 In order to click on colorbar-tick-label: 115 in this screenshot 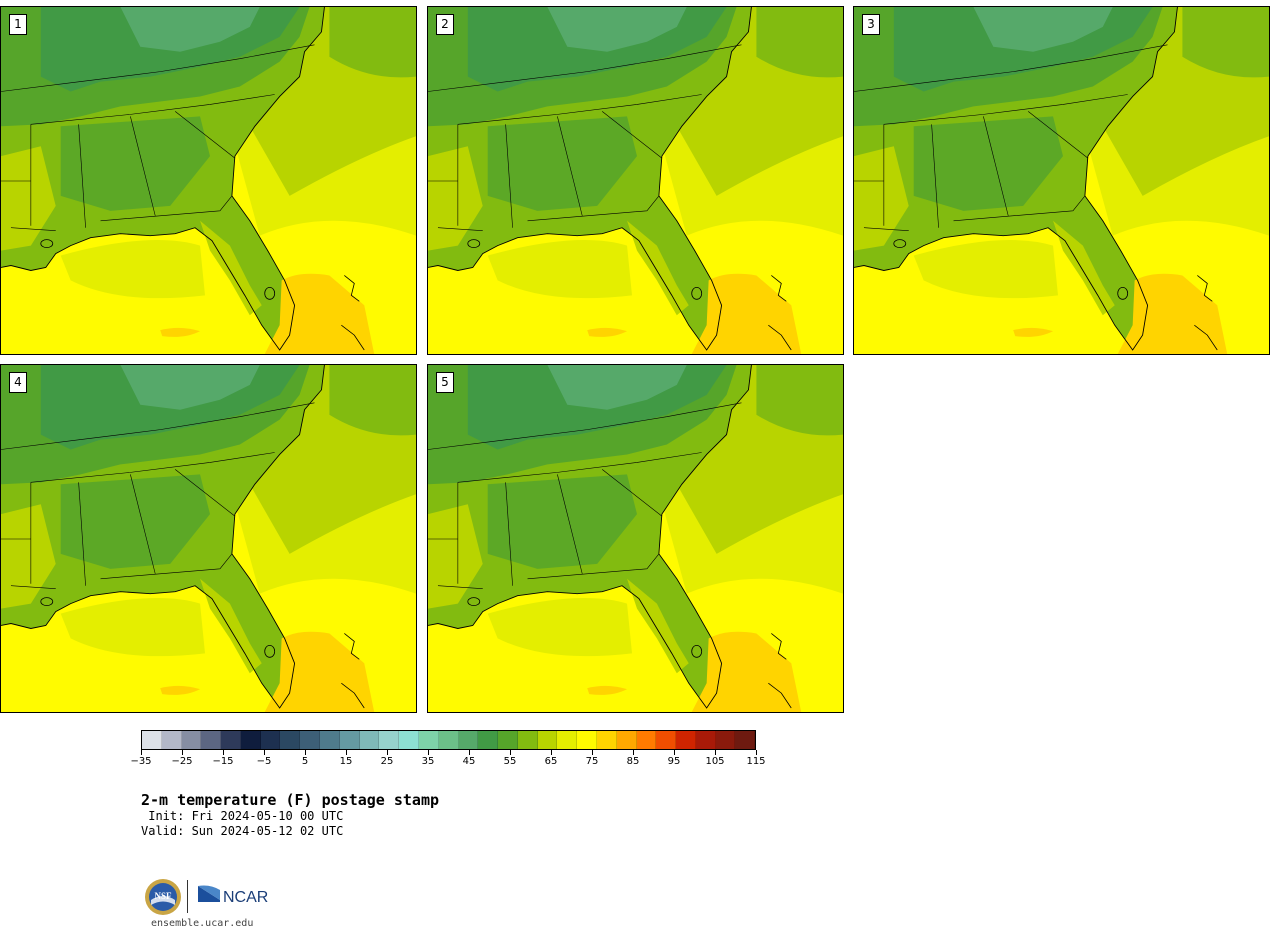, I will do `click(756, 761)`.